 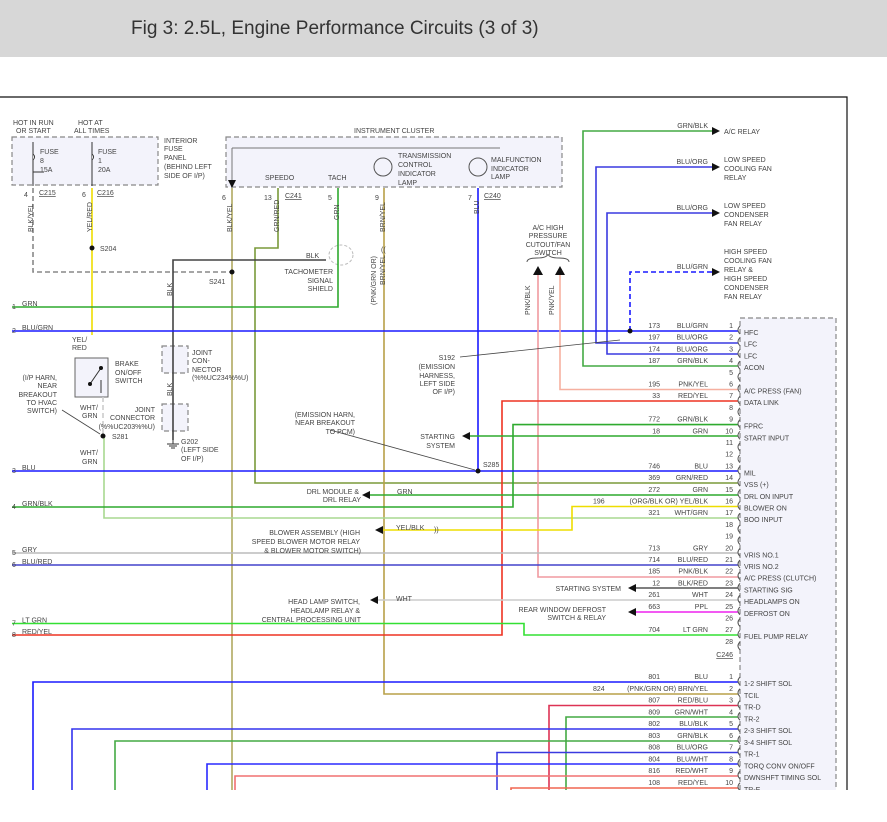 What do you see at coordinates (768, 731) in the screenshot?
I see `pin-function: 2-3 SHIFT SOL` at bounding box center [768, 731].